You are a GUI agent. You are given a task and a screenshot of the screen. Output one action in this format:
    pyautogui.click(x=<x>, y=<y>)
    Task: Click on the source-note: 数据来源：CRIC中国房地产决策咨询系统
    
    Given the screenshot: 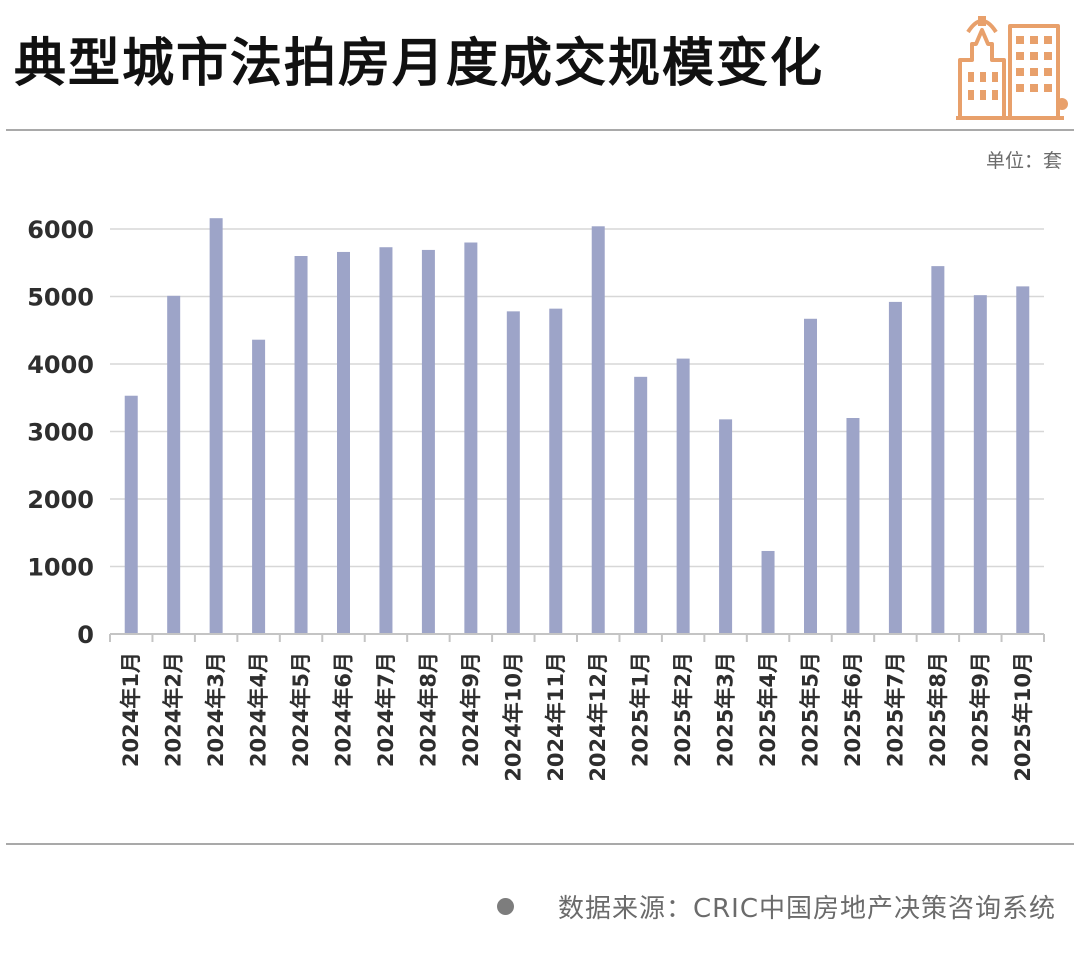 What is the action you would take?
    pyautogui.click(x=776, y=906)
    